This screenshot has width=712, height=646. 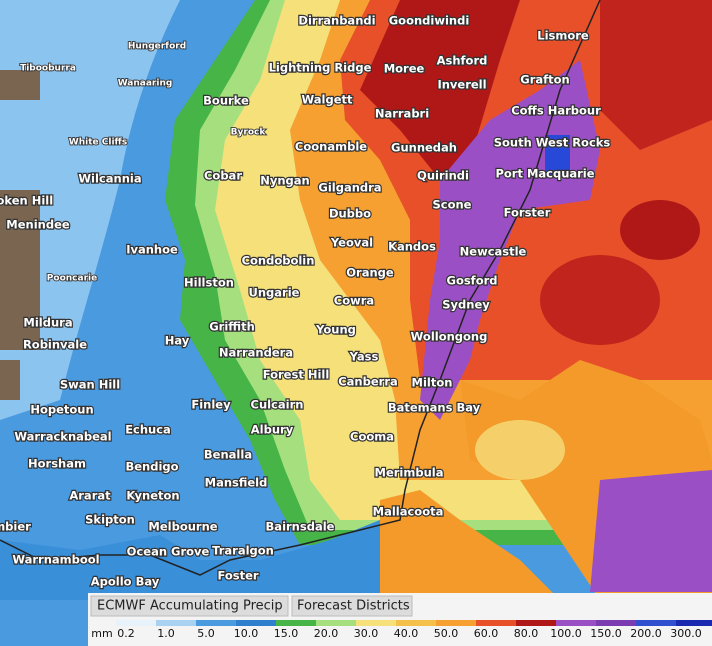 What do you see at coordinates (432, 383) in the screenshot?
I see `place-label: Milton` at bounding box center [432, 383].